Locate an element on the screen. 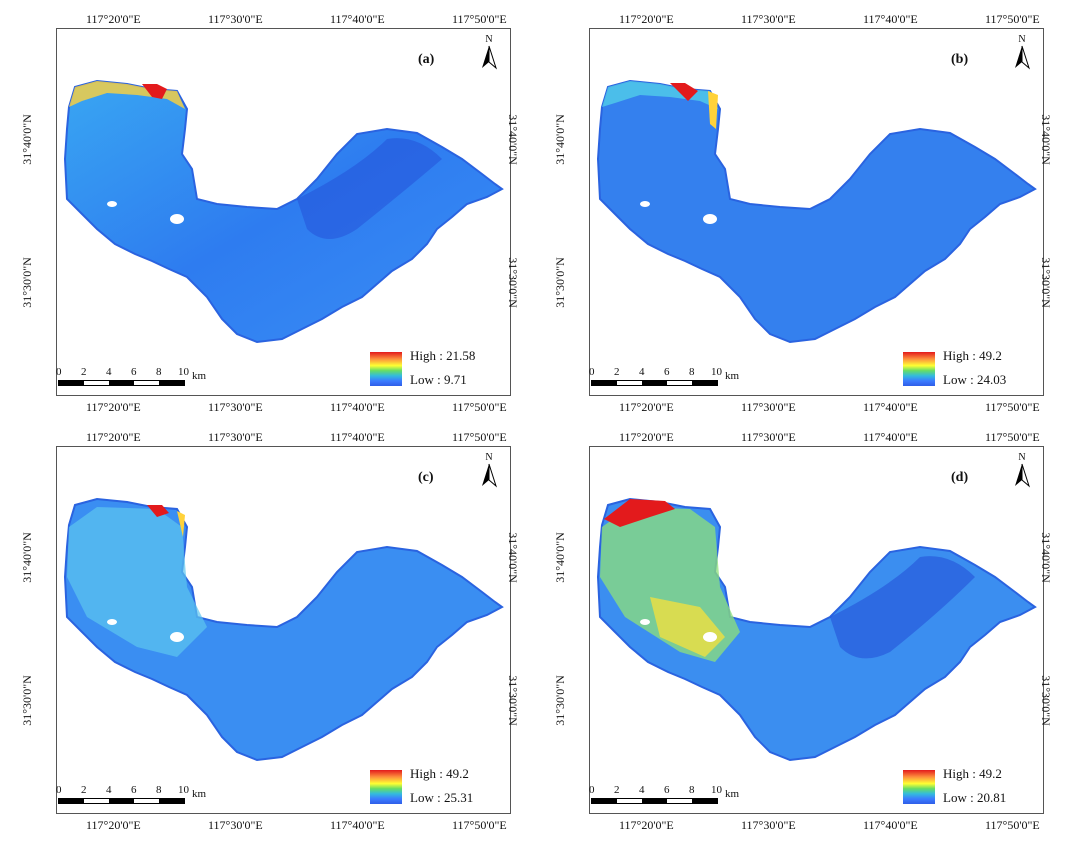 The image size is (1075, 841). panel-label: (a) is located at coordinates (426, 59).